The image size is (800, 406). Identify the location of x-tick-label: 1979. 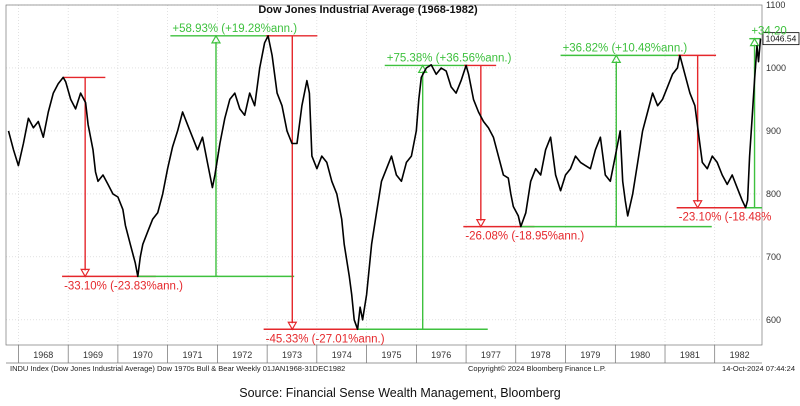
(590, 355).